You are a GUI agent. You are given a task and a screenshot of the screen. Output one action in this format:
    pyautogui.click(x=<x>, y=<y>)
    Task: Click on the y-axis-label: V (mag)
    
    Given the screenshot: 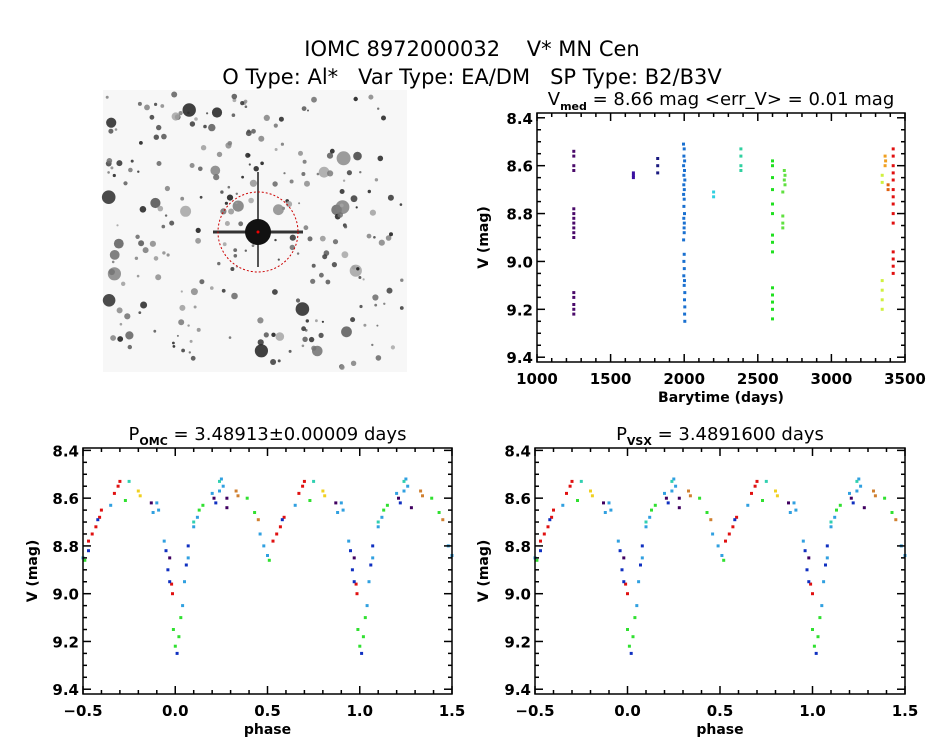 What is the action you would take?
    pyautogui.click(x=484, y=571)
    